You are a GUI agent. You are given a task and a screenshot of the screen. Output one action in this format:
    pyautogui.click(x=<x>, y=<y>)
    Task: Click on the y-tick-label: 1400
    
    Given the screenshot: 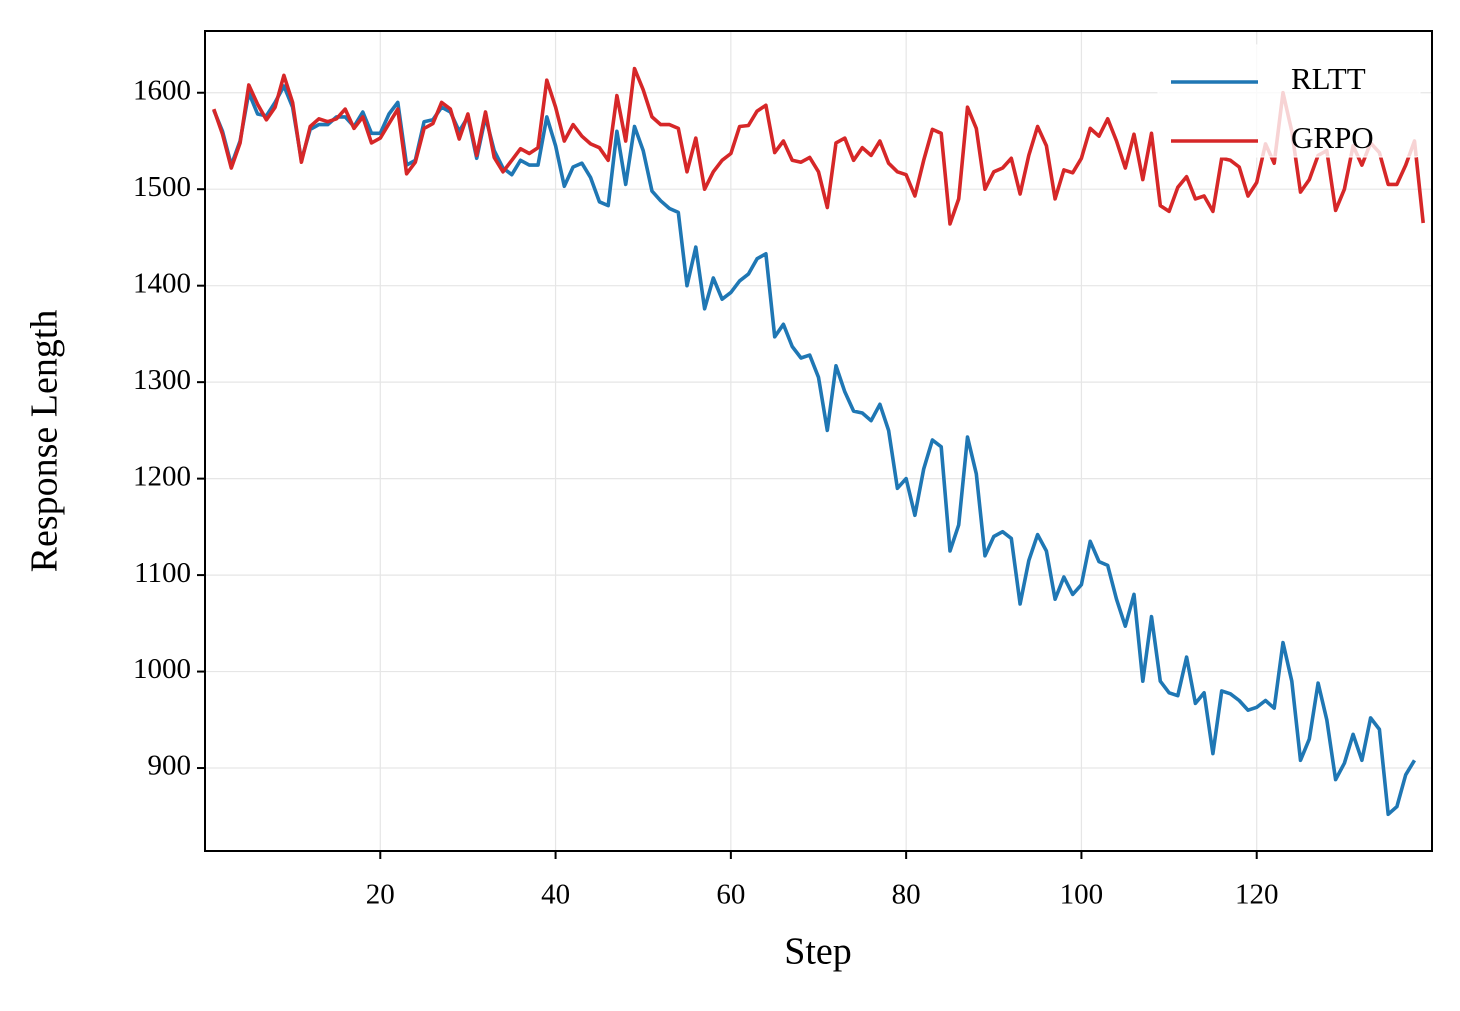 What is the action you would take?
    pyautogui.click(x=162, y=283)
    